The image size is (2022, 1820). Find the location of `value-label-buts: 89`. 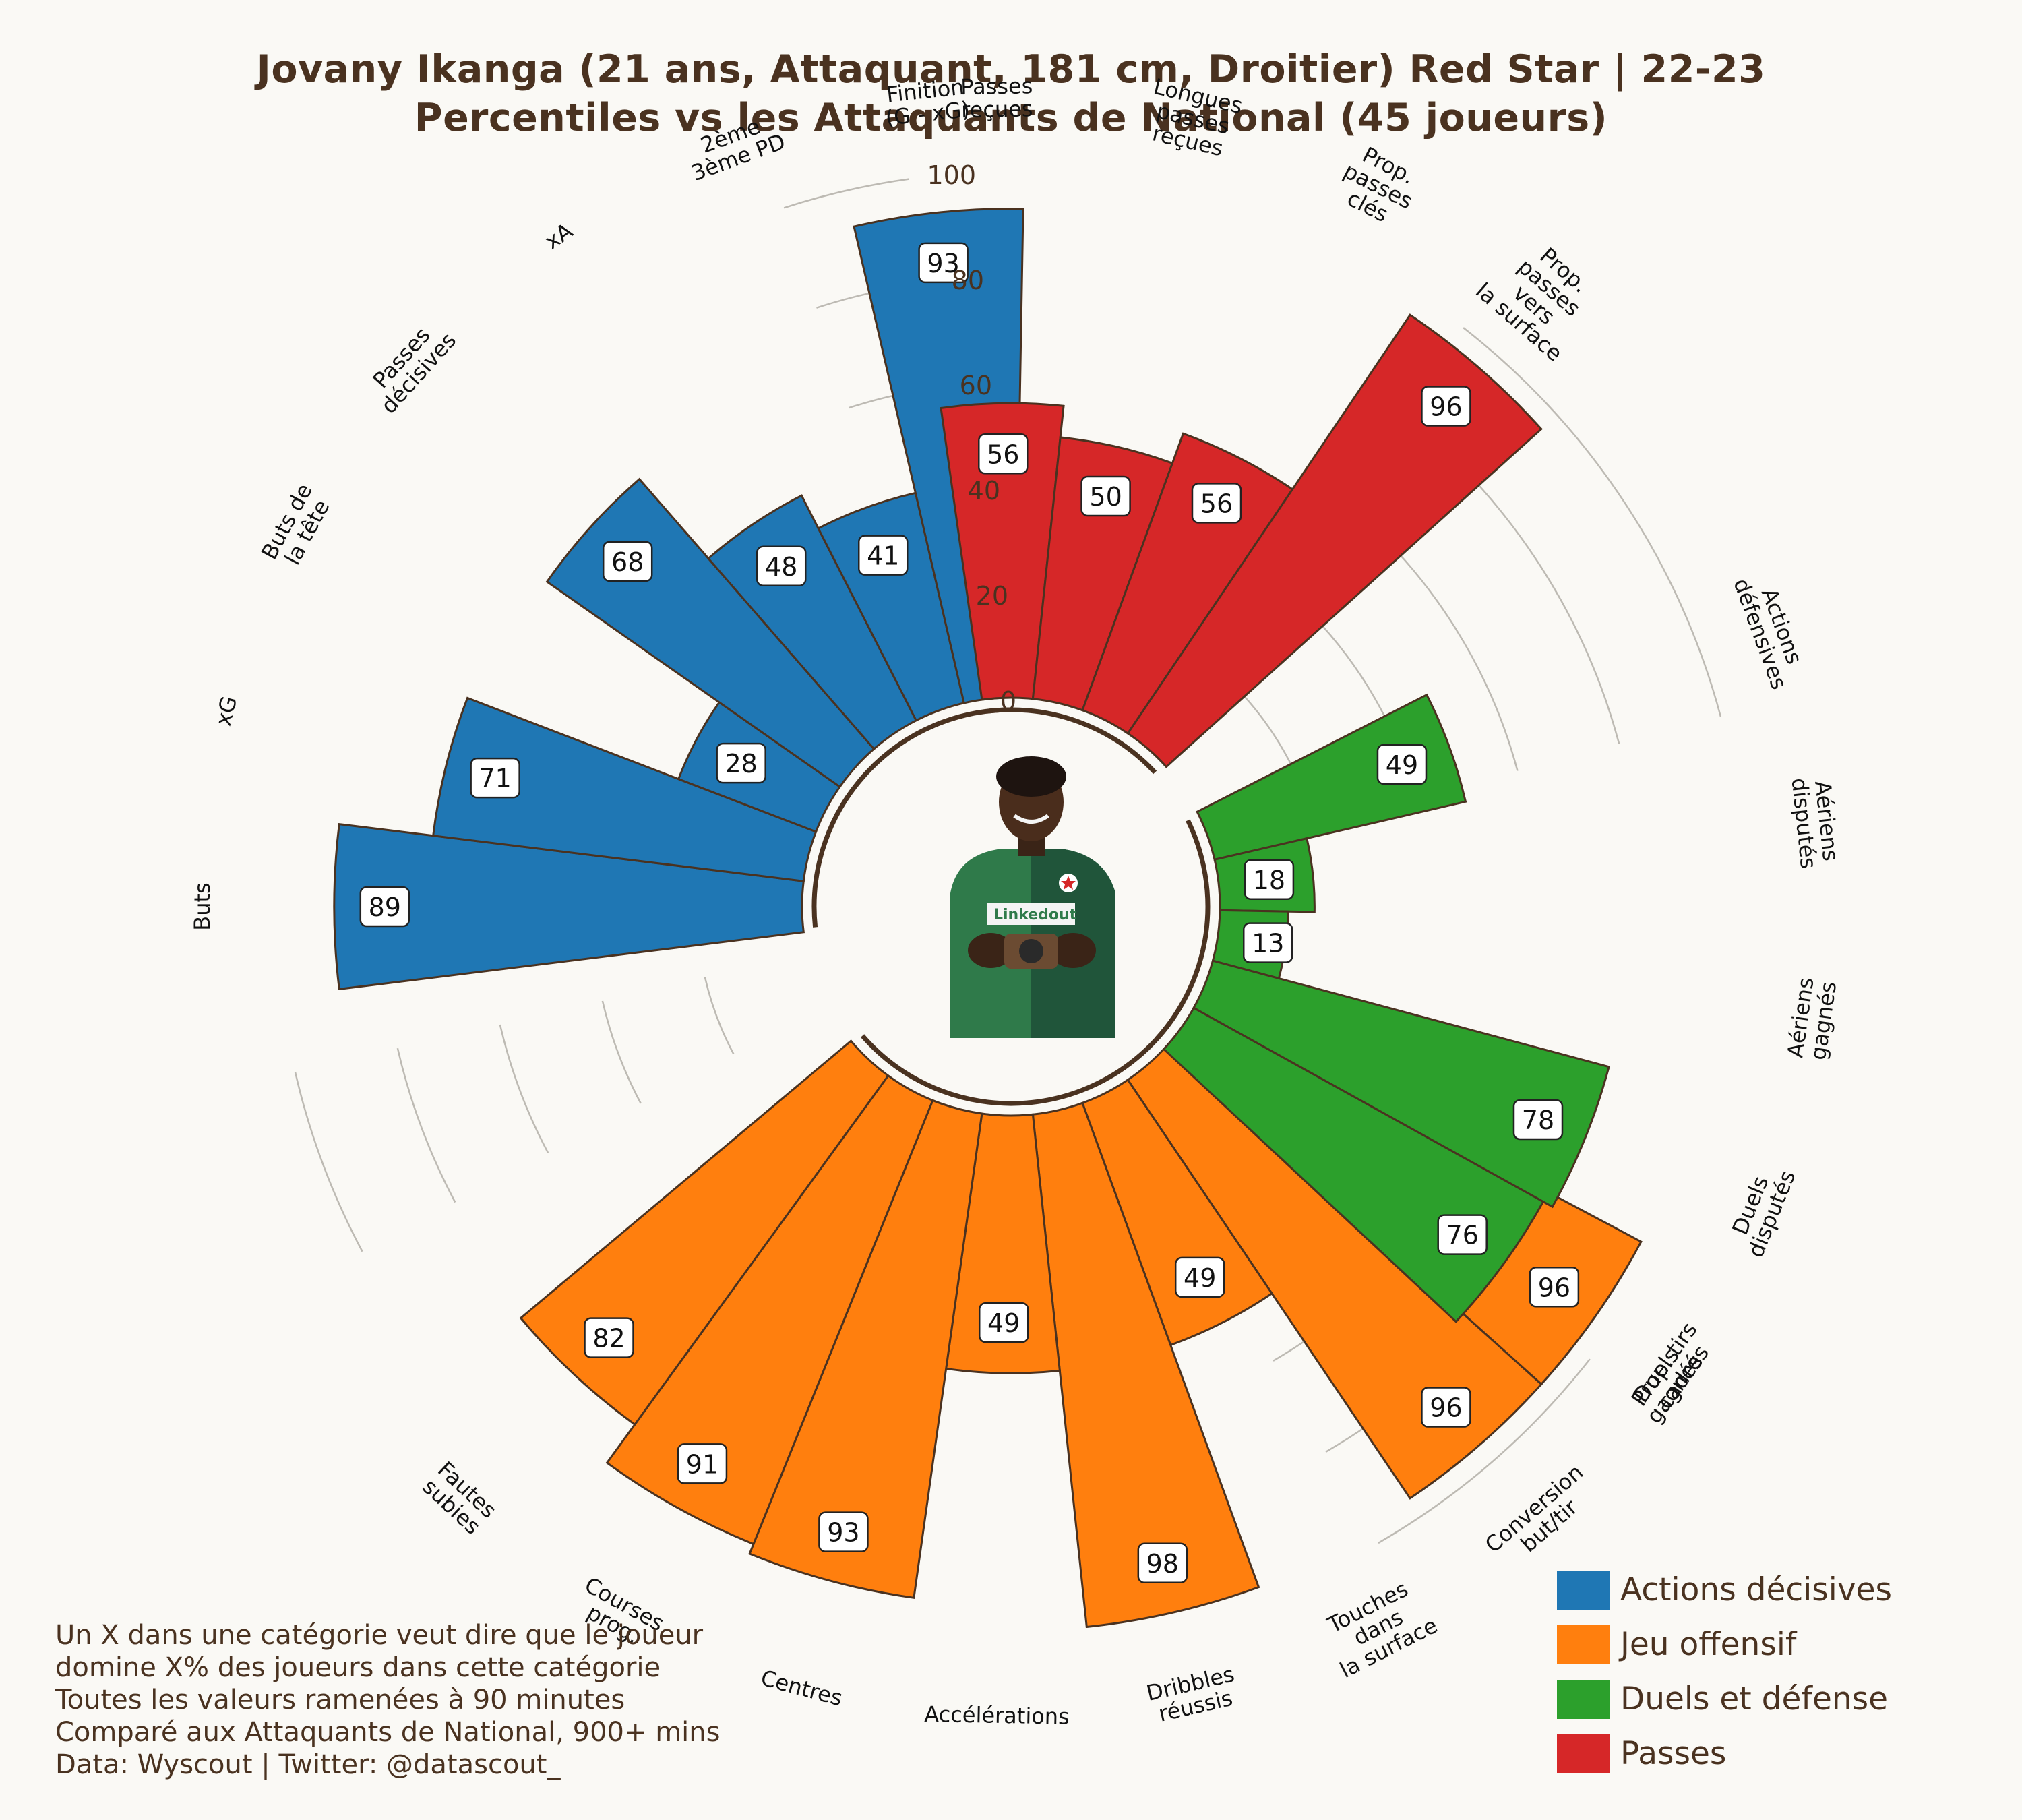

value-label-buts: 89 is located at coordinates (385, 907).